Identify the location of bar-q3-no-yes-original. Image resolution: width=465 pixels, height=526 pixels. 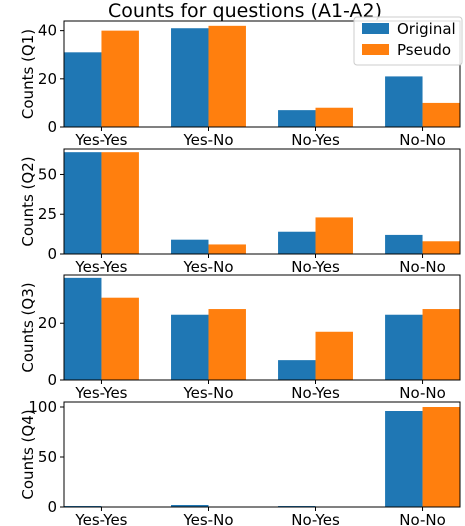
(297, 370).